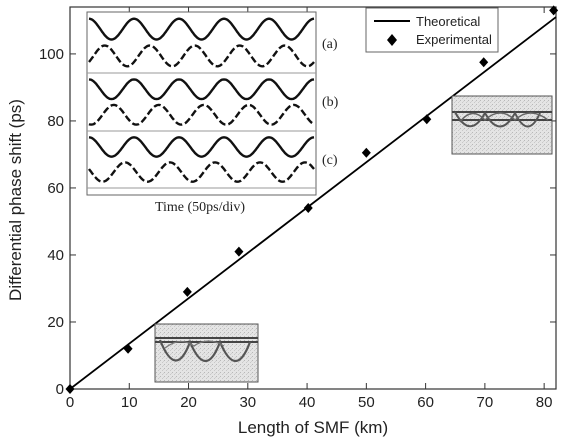  Describe the element at coordinates (129, 402) in the screenshot. I see `x-tick-label: 10` at that location.